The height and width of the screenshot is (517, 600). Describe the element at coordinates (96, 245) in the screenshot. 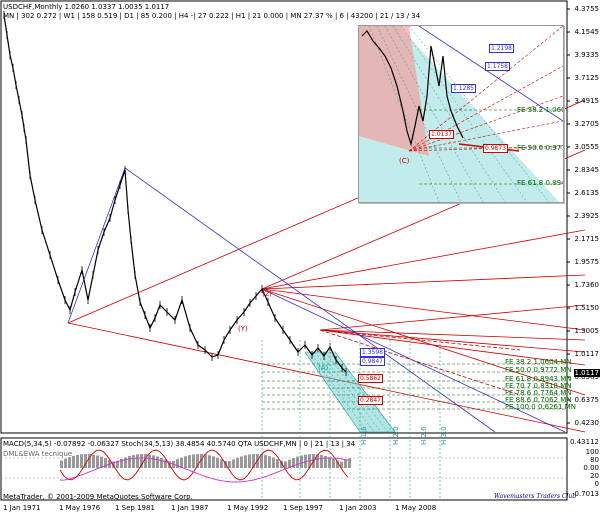

I see `trend-line-blue` at that location.